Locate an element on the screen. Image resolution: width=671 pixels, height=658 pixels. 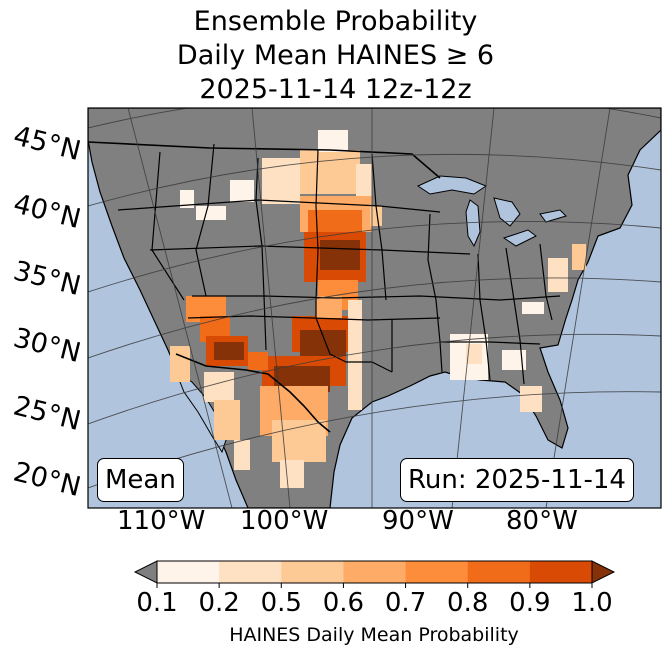
colorbar-frame is located at coordinates (374, 572).